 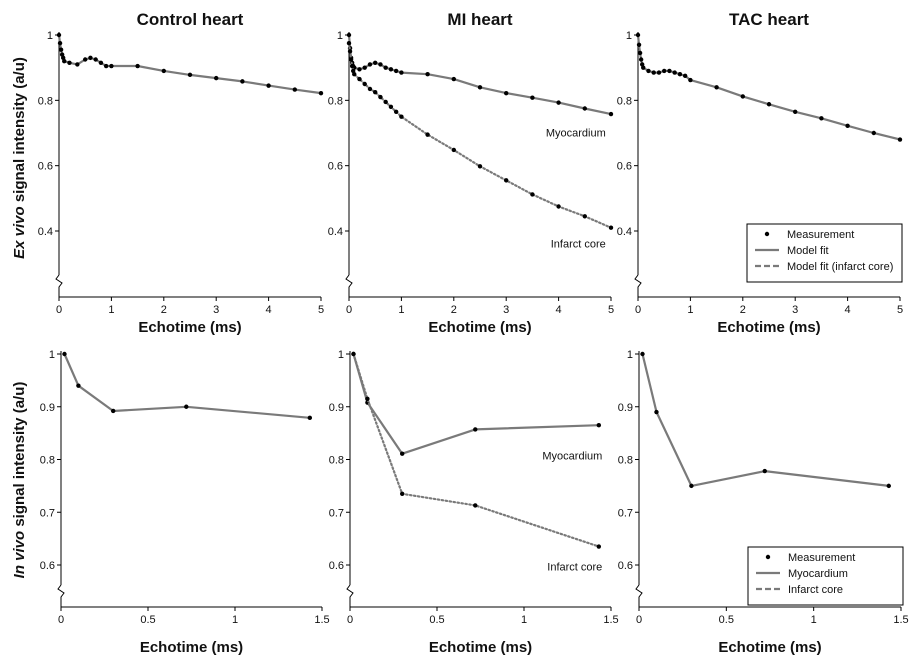 I want to click on x-tick-label: 1.5, so click(x=610, y=620).